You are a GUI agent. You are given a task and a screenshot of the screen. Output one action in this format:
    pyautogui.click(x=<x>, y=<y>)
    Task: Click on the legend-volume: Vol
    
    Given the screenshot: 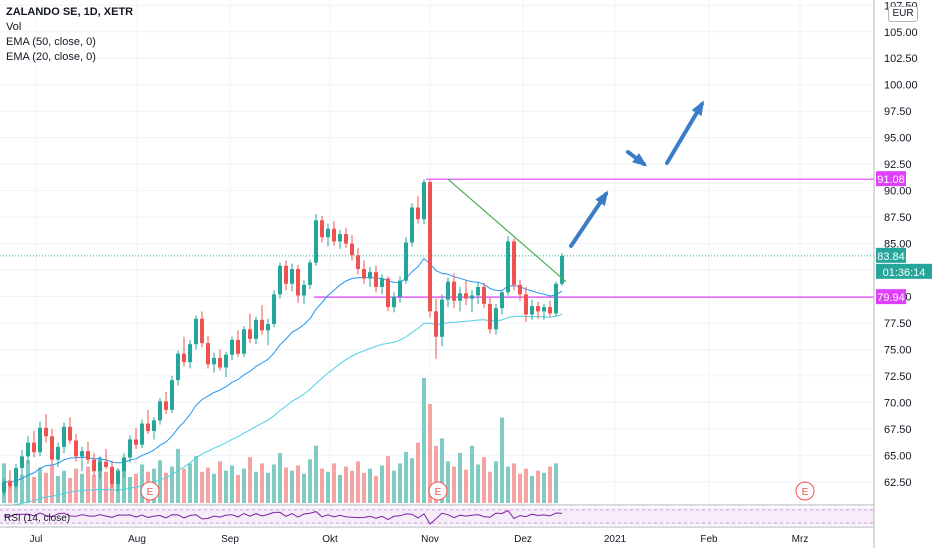 What is the action you would take?
    pyautogui.click(x=14, y=27)
    